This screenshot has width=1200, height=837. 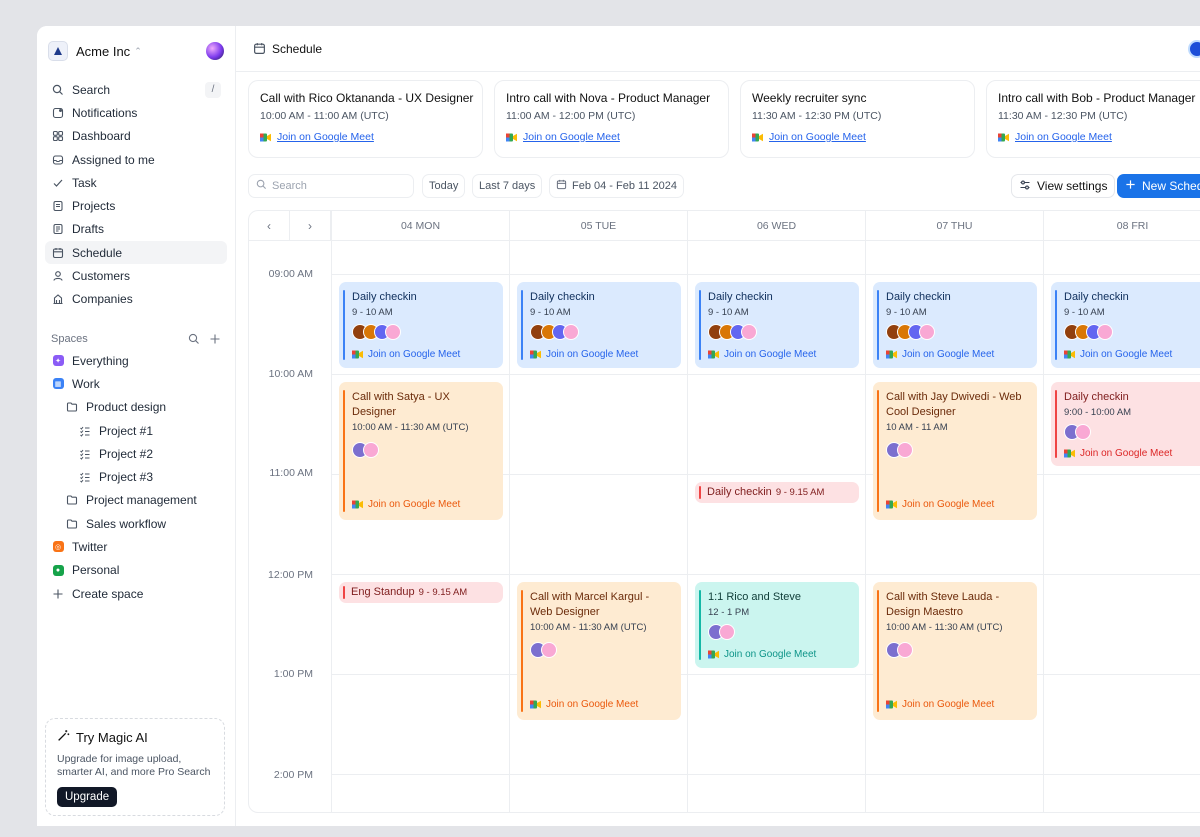 I want to click on last-7-days-button: Last 7 days, so click(x=507, y=186).